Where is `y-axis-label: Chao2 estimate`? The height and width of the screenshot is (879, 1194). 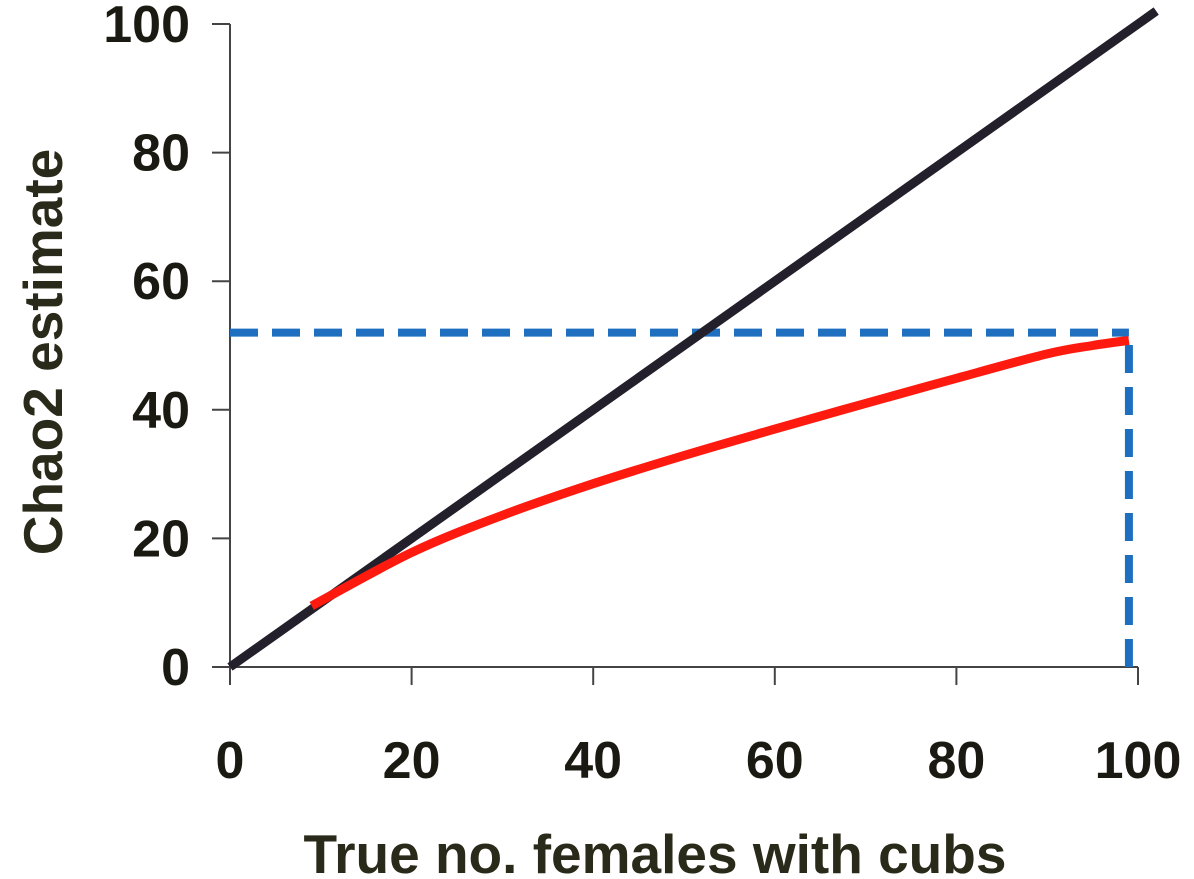
y-axis-label: Chao2 estimate is located at coordinates (43, 352).